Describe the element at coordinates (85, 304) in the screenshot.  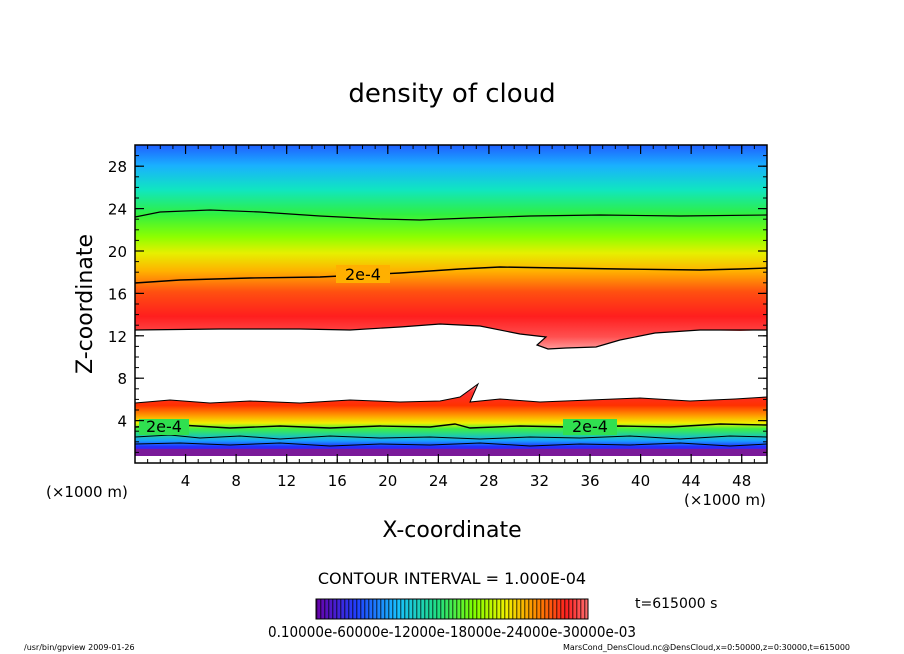
I see `y-axis-label: Z-coordinate` at that location.